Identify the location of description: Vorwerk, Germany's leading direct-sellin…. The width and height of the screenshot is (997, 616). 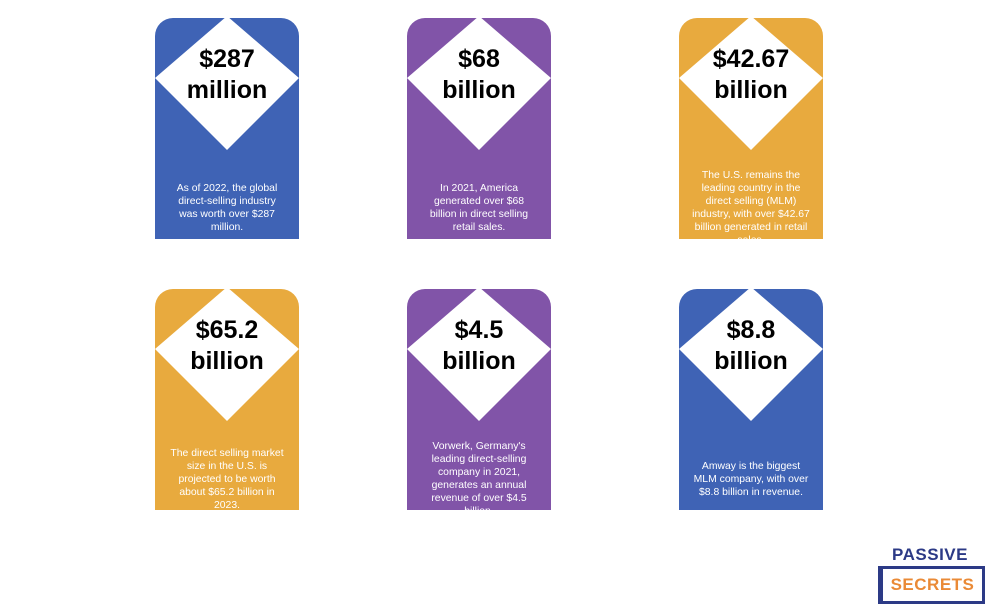
(479, 475).